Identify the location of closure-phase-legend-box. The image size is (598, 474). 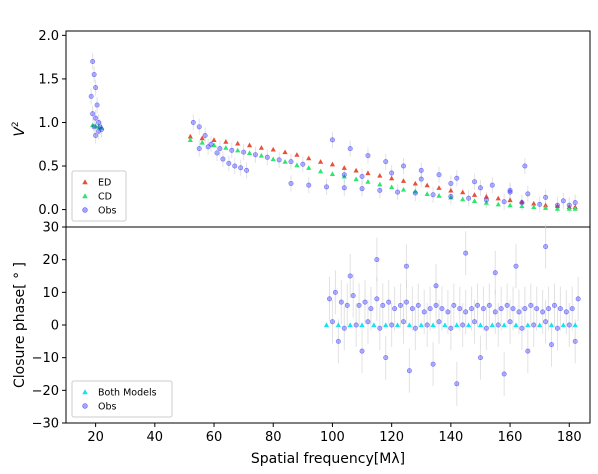
(122, 399).